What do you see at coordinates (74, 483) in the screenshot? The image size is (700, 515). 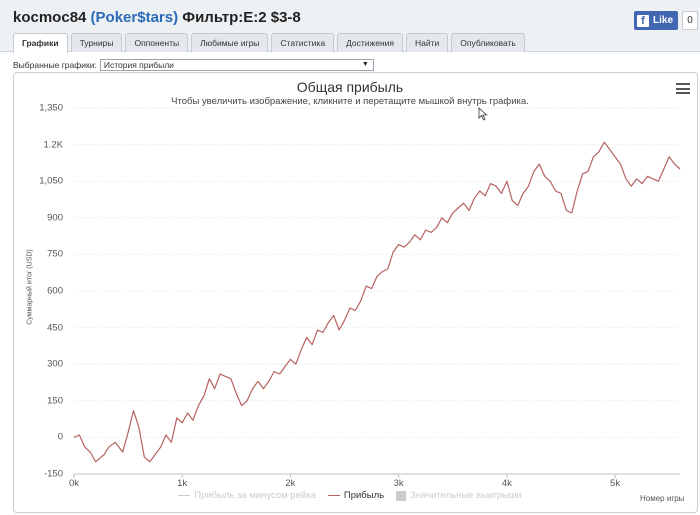 I see `x-tick-label: 0k` at bounding box center [74, 483].